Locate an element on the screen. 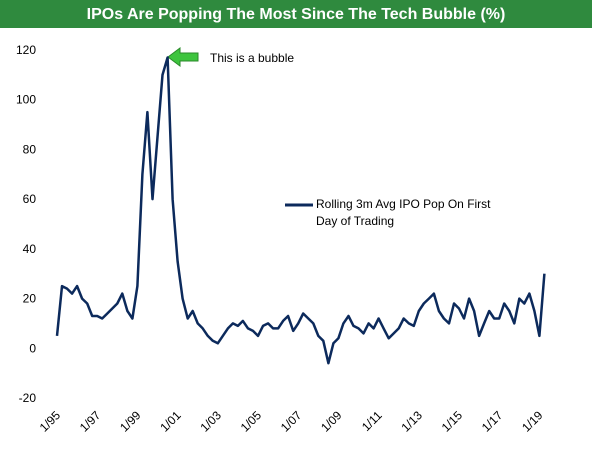 The height and width of the screenshot is (458, 592). x-tick-label: 1/13 is located at coordinates (412, 421).